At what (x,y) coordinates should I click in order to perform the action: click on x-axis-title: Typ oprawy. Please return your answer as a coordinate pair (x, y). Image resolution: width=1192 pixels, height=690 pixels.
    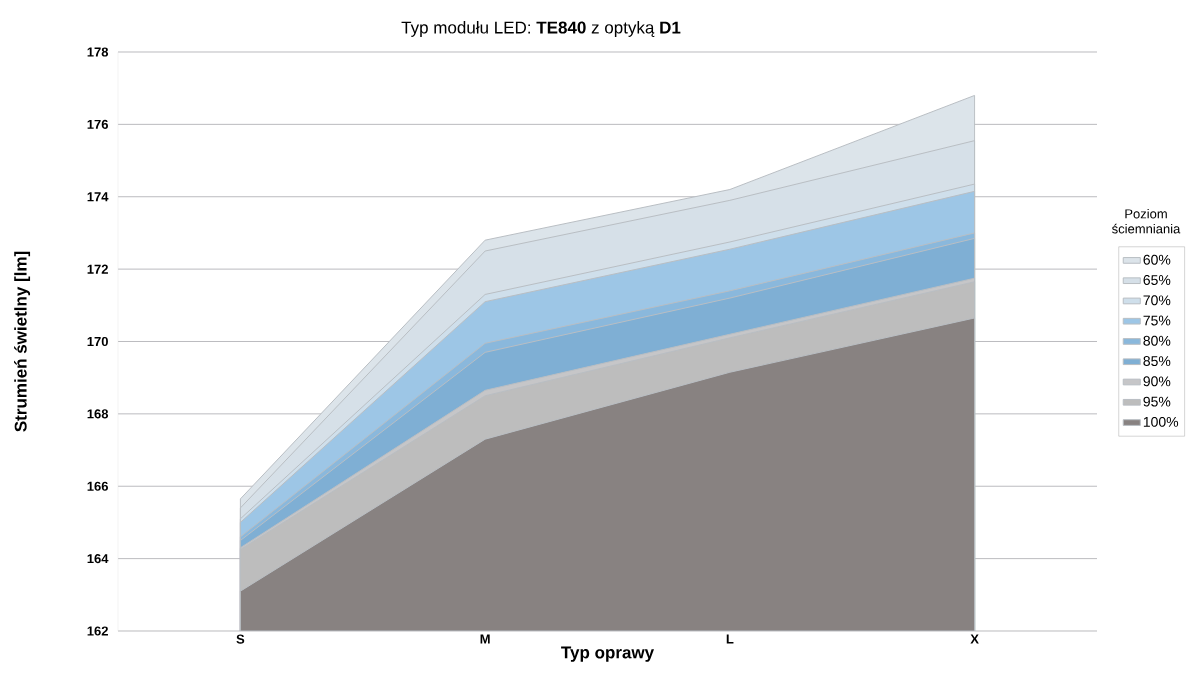
    Looking at the image, I should click on (608, 654).